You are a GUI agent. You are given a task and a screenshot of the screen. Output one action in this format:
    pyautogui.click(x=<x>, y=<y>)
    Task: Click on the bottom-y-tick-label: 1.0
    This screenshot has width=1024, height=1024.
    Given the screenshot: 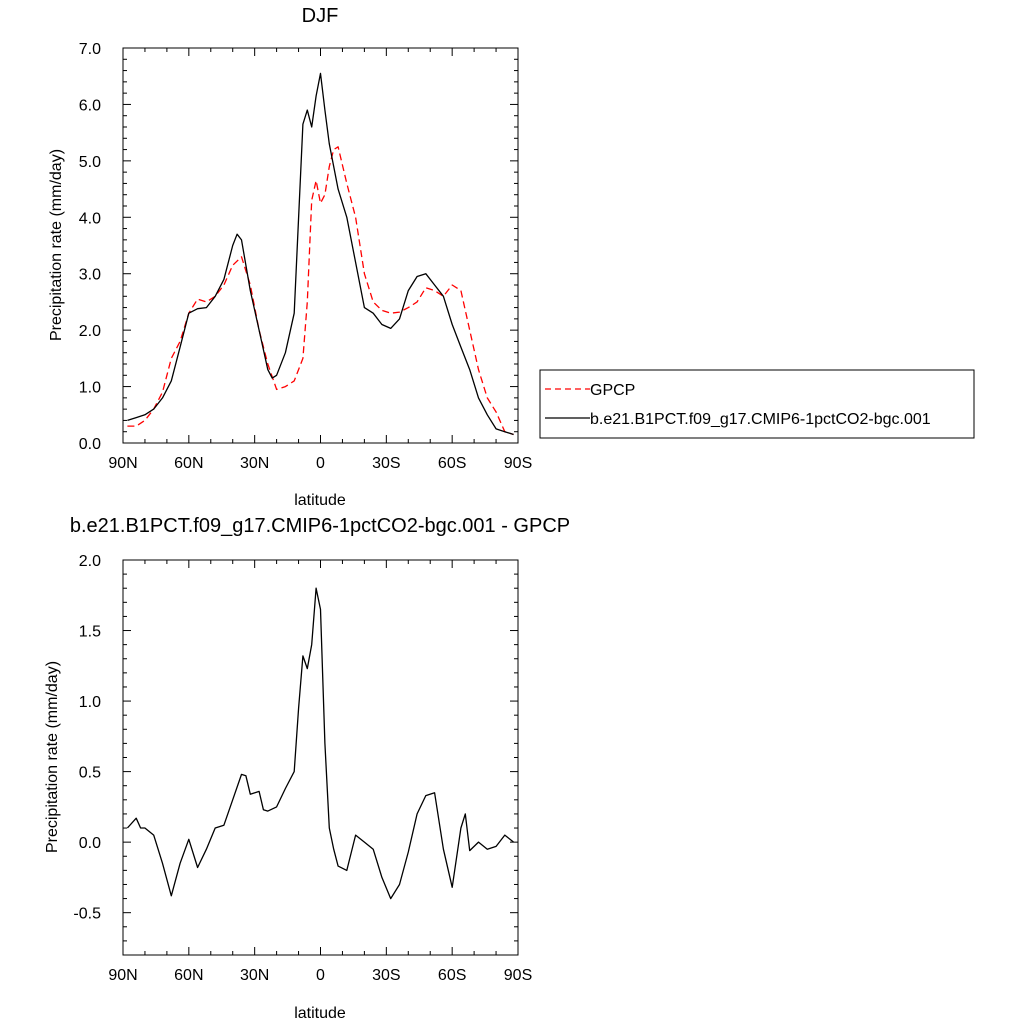 What is the action you would take?
    pyautogui.click(x=90, y=702)
    